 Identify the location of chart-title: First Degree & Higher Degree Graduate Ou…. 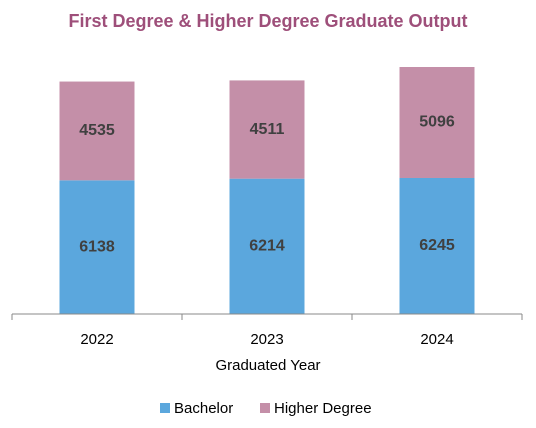
(267, 21).